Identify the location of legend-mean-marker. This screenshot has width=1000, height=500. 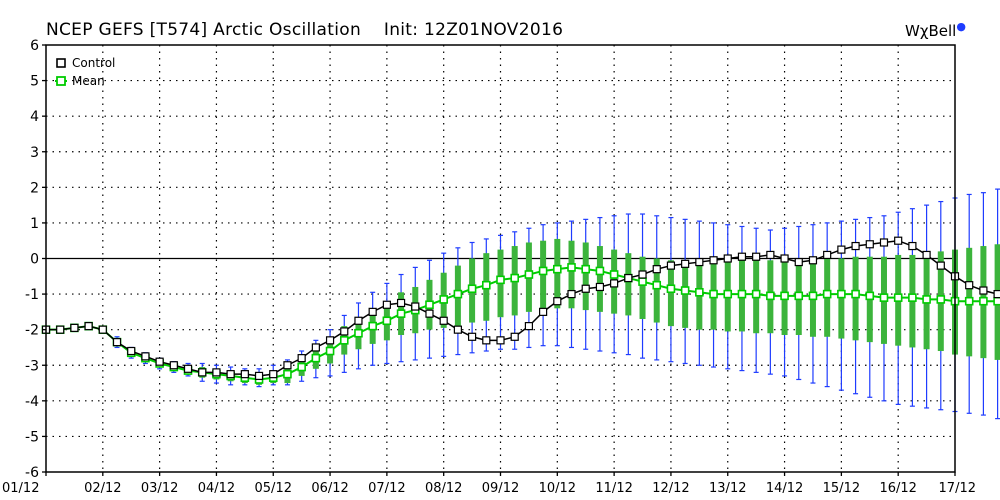
(61, 81).